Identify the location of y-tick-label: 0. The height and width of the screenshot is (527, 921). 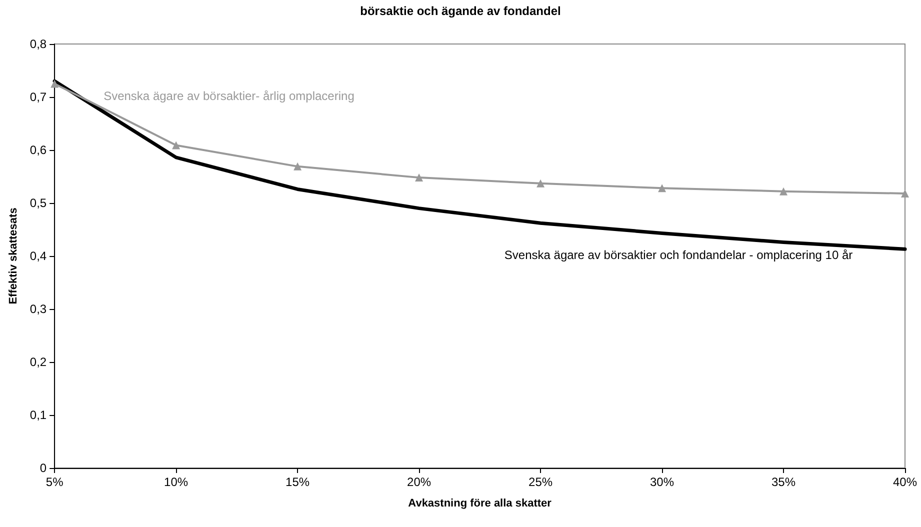
(43, 468).